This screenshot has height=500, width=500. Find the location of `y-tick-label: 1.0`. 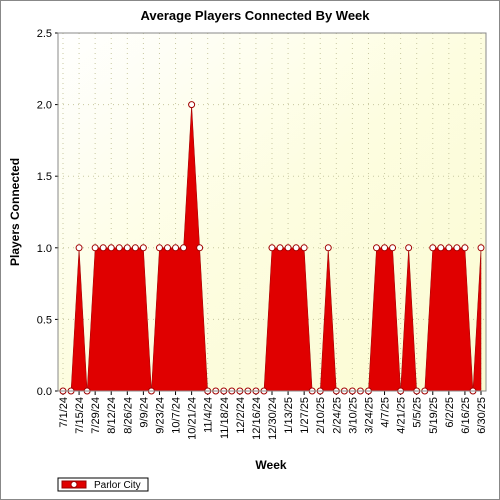

y-tick-label: 1.0 is located at coordinates (44, 249).